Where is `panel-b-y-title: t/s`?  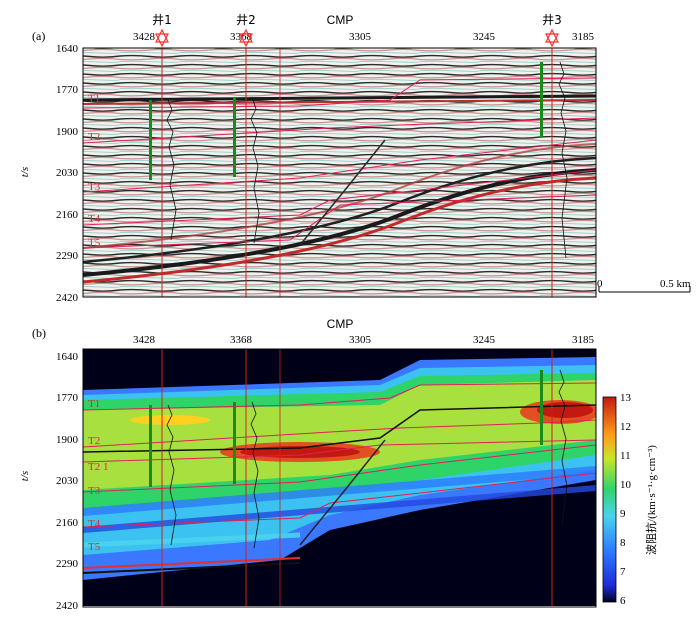 panel-b-y-title: t/s is located at coordinates (25, 476).